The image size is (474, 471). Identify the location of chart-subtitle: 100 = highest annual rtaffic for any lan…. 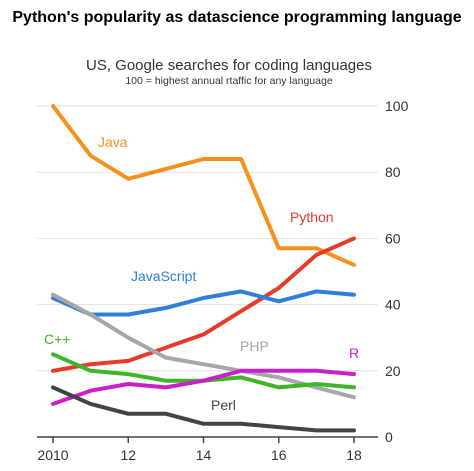
(228, 81).